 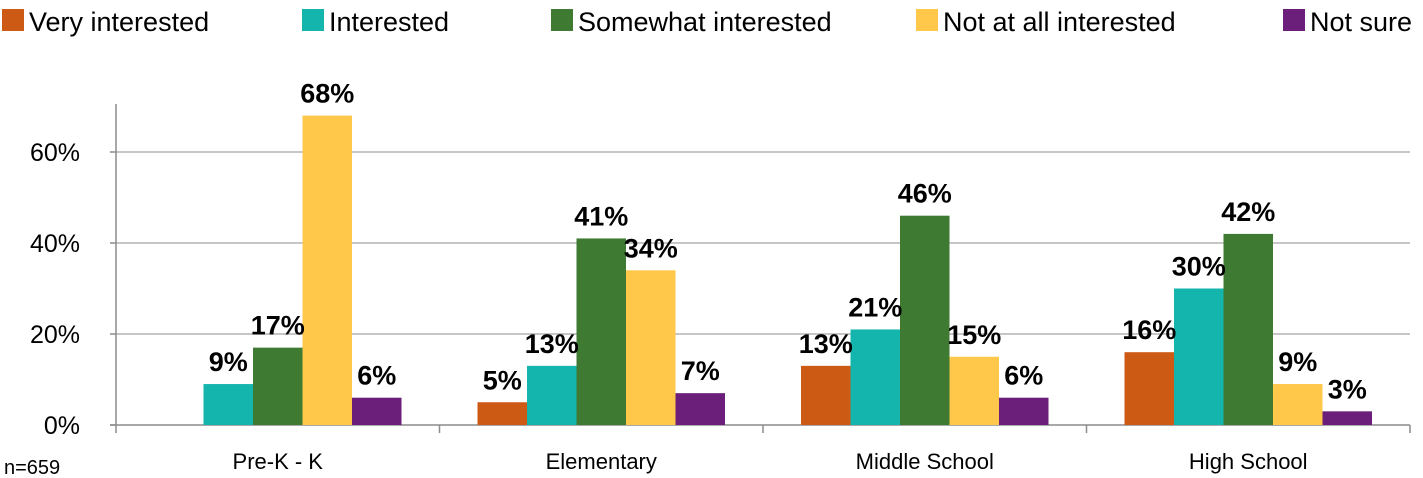 I want to click on legend-label-very-interested: Very interested, so click(x=119, y=22).